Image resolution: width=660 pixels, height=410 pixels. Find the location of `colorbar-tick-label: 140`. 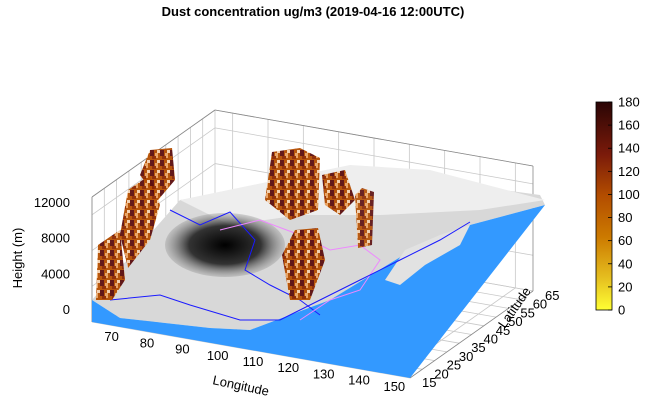

colorbar-tick-label: 140 is located at coordinates (629, 148).